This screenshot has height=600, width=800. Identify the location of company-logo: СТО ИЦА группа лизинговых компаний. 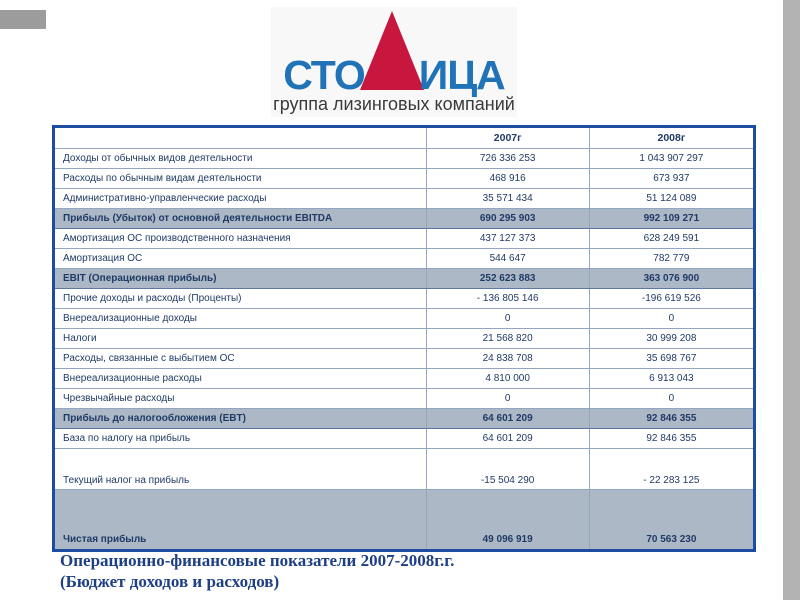
(394, 62).